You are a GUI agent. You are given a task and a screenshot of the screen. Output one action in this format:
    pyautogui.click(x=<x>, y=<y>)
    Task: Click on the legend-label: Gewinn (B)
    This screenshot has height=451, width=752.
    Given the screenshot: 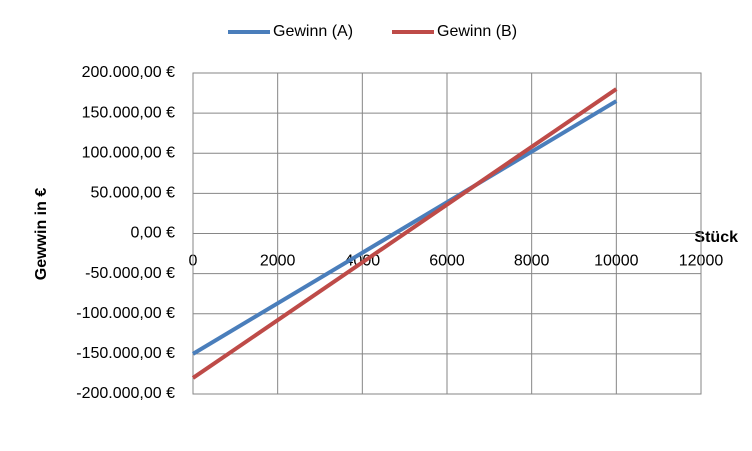 What is the action you would take?
    pyautogui.click(x=477, y=31)
    